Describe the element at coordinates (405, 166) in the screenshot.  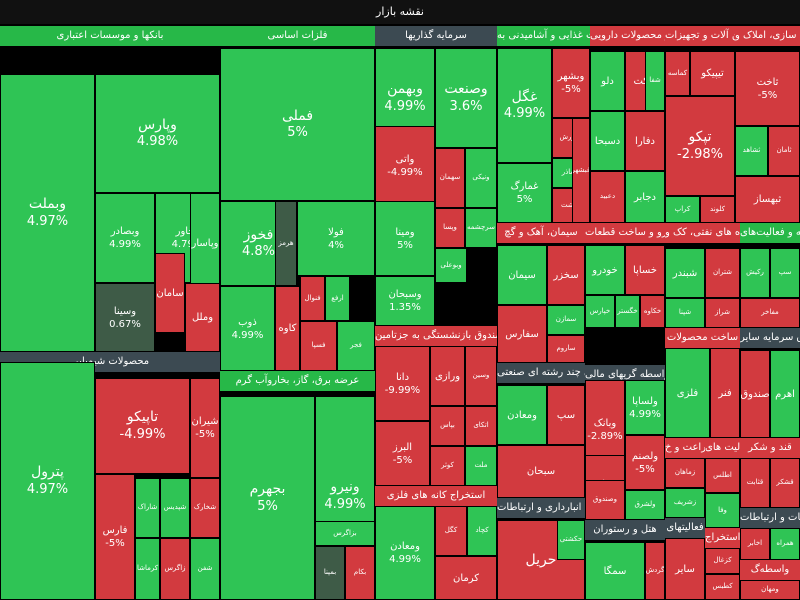
I see `stock-tile: واتی -4.99%` at that location.